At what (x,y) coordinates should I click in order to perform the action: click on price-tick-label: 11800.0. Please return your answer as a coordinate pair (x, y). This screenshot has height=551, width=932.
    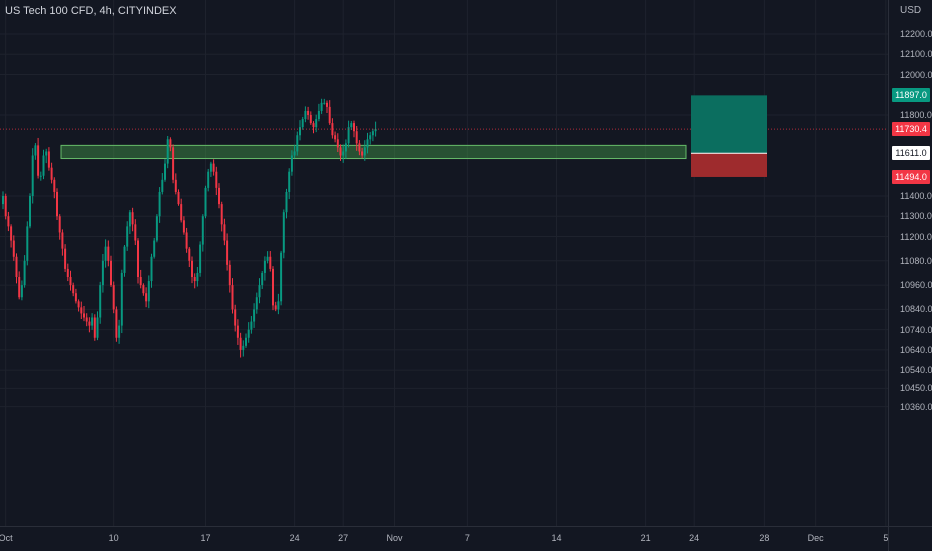
    Looking at the image, I should click on (916, 115).